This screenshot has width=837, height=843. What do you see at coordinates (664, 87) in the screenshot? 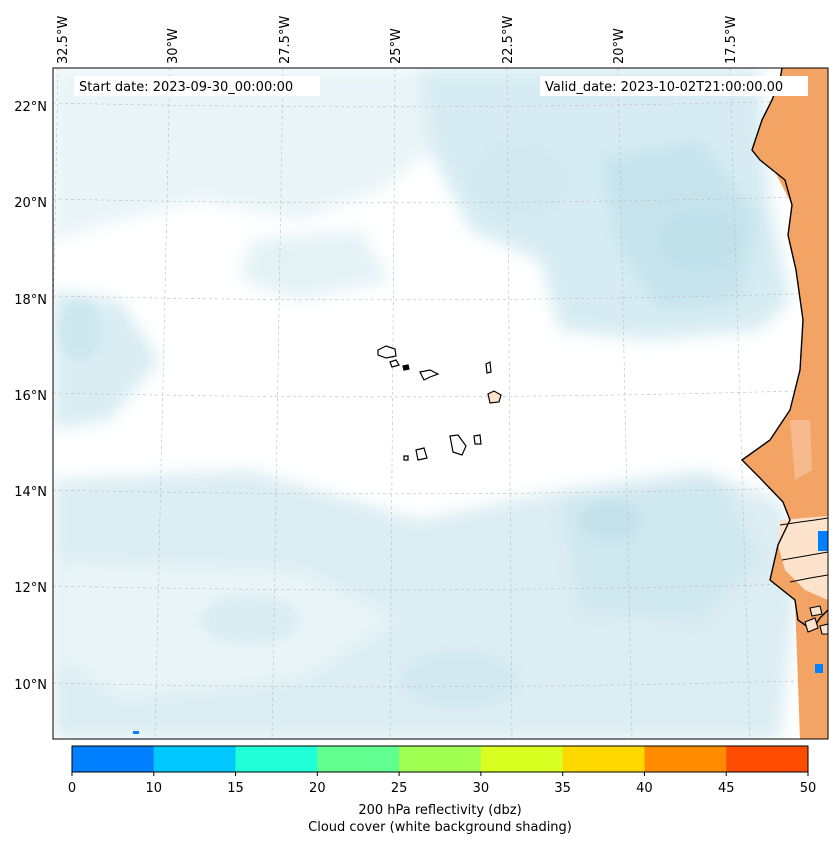
I see `valid-date-label: Valid_date: 2023-10-02T21:00:00.00` at bounding box center [664, 87].